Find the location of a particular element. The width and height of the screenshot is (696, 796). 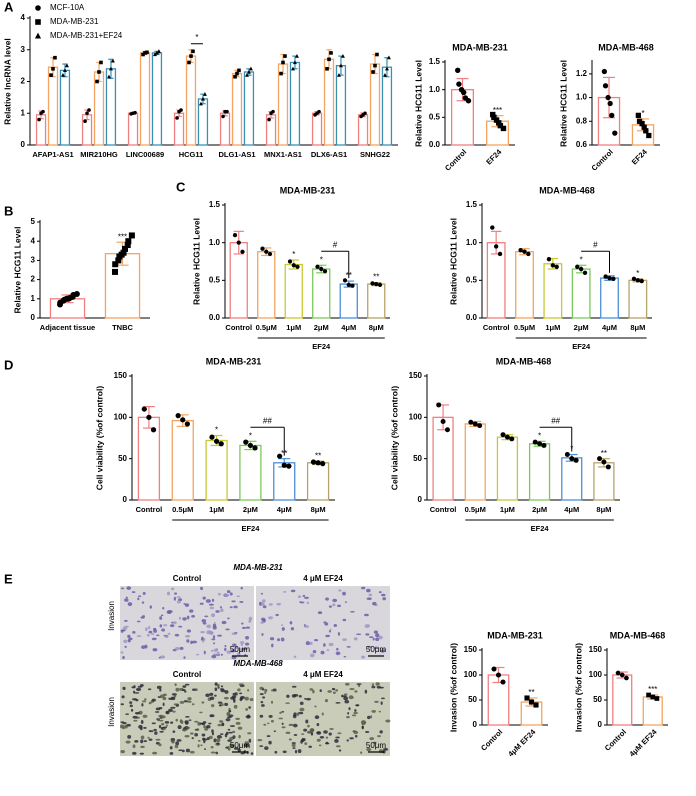

micrograph is located at coordinates (187, 719).